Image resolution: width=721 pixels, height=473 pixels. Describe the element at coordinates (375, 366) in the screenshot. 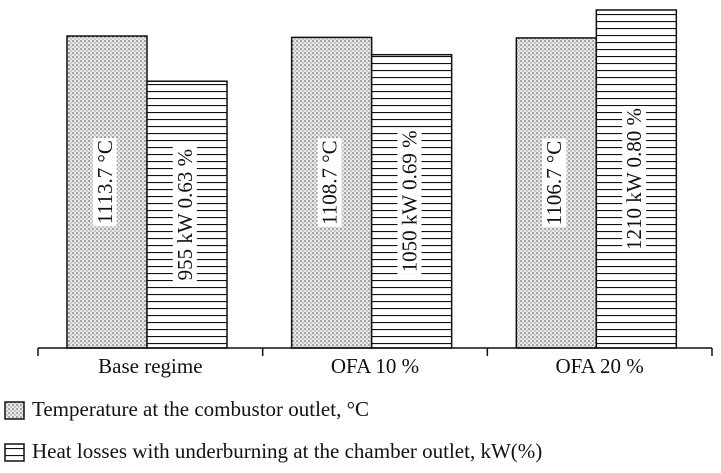

I see `x-tick-label: OFA 10 %` at that location.